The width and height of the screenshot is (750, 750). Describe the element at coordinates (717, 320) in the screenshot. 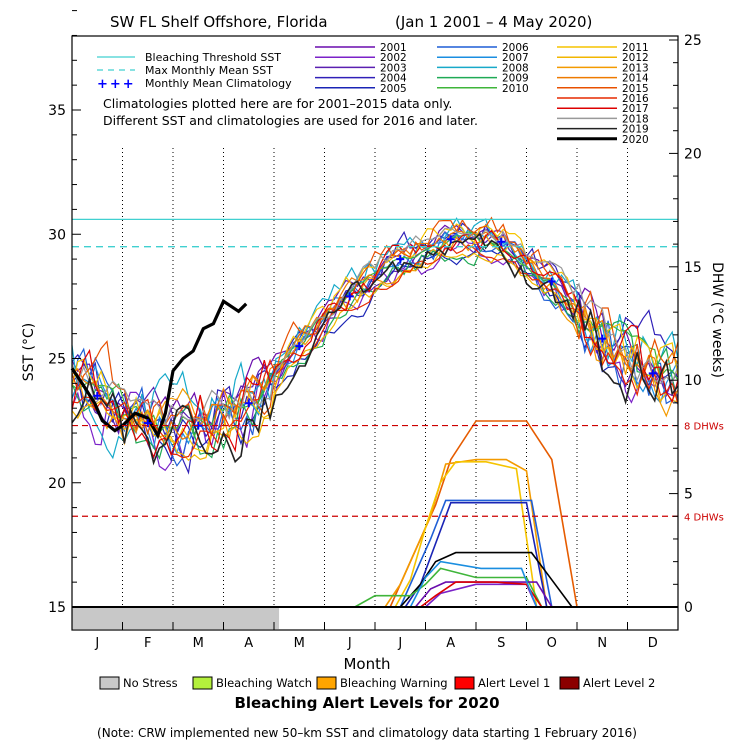

I see `y-axis-label-right: DHW (°C weeks)` at that location.